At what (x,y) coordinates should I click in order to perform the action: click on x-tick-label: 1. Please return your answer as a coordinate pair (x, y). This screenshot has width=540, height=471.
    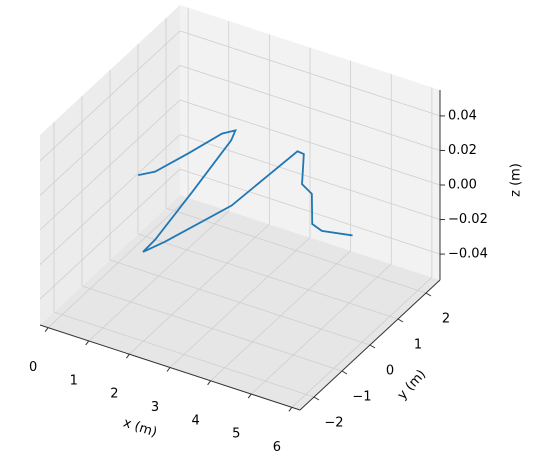
    Looking at the image, I should click on (74, 380).